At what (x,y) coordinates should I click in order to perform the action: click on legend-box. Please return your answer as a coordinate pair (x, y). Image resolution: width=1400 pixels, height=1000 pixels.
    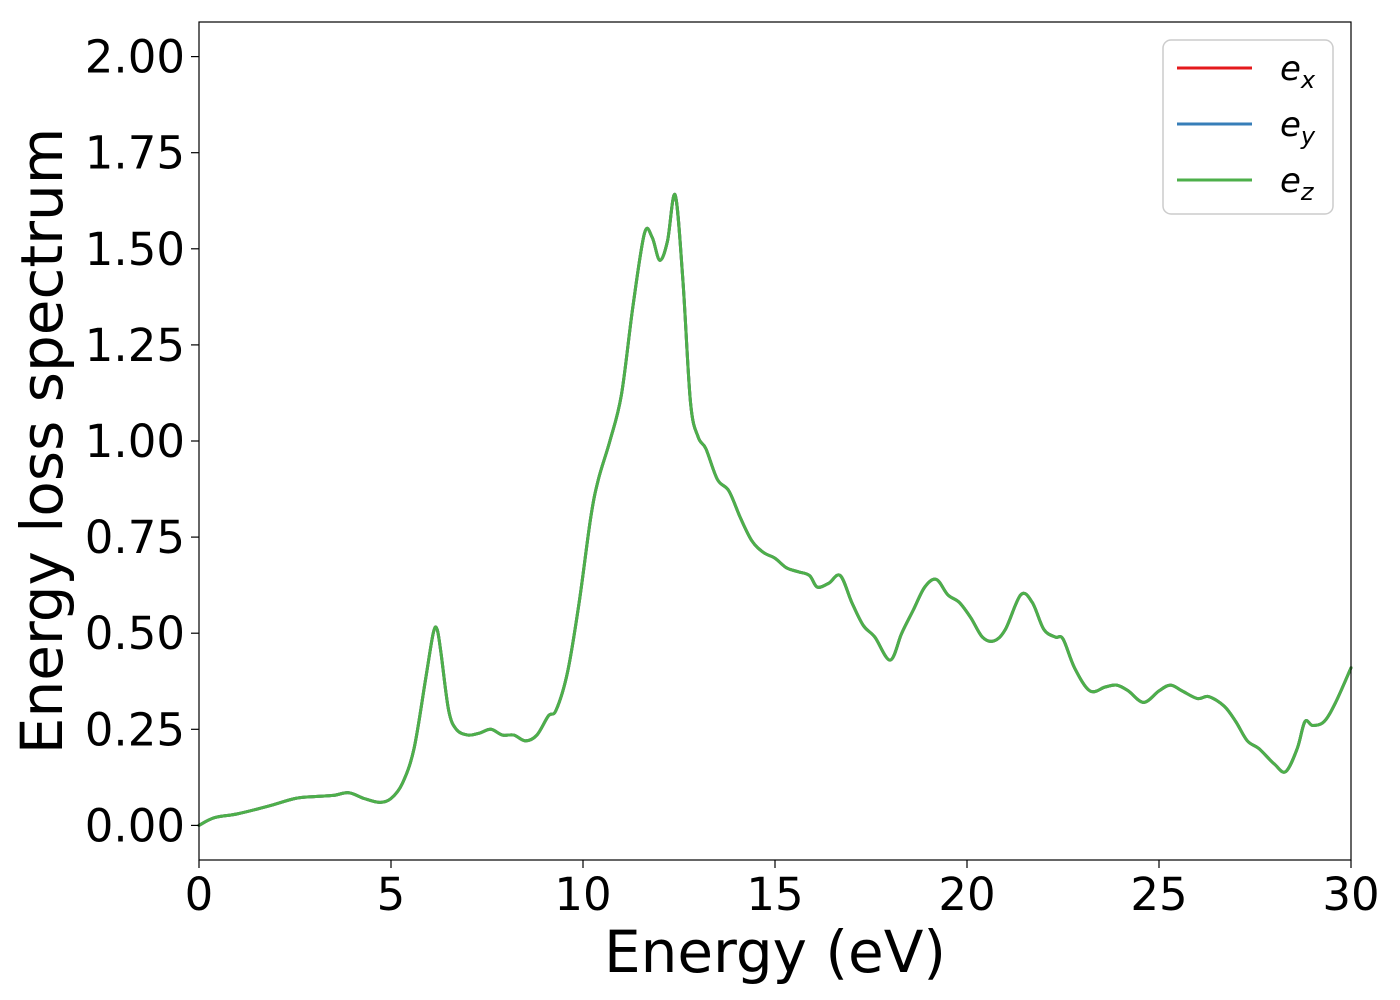
    Looking at the image, I should click on (1248, 127).